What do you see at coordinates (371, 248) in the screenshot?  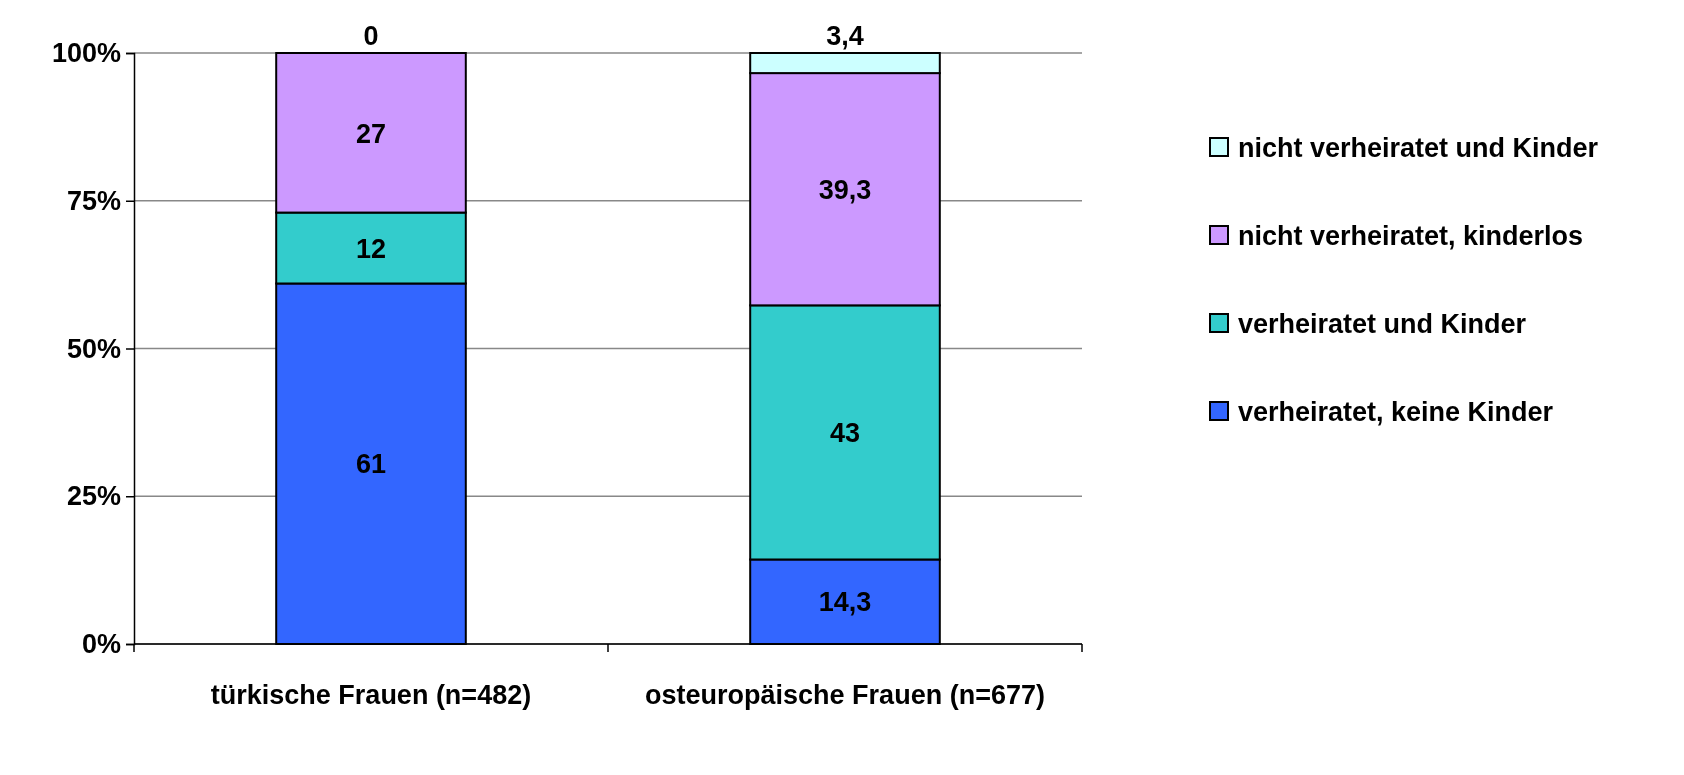 I see `data-label: 12` at bounding box center [371, 248].